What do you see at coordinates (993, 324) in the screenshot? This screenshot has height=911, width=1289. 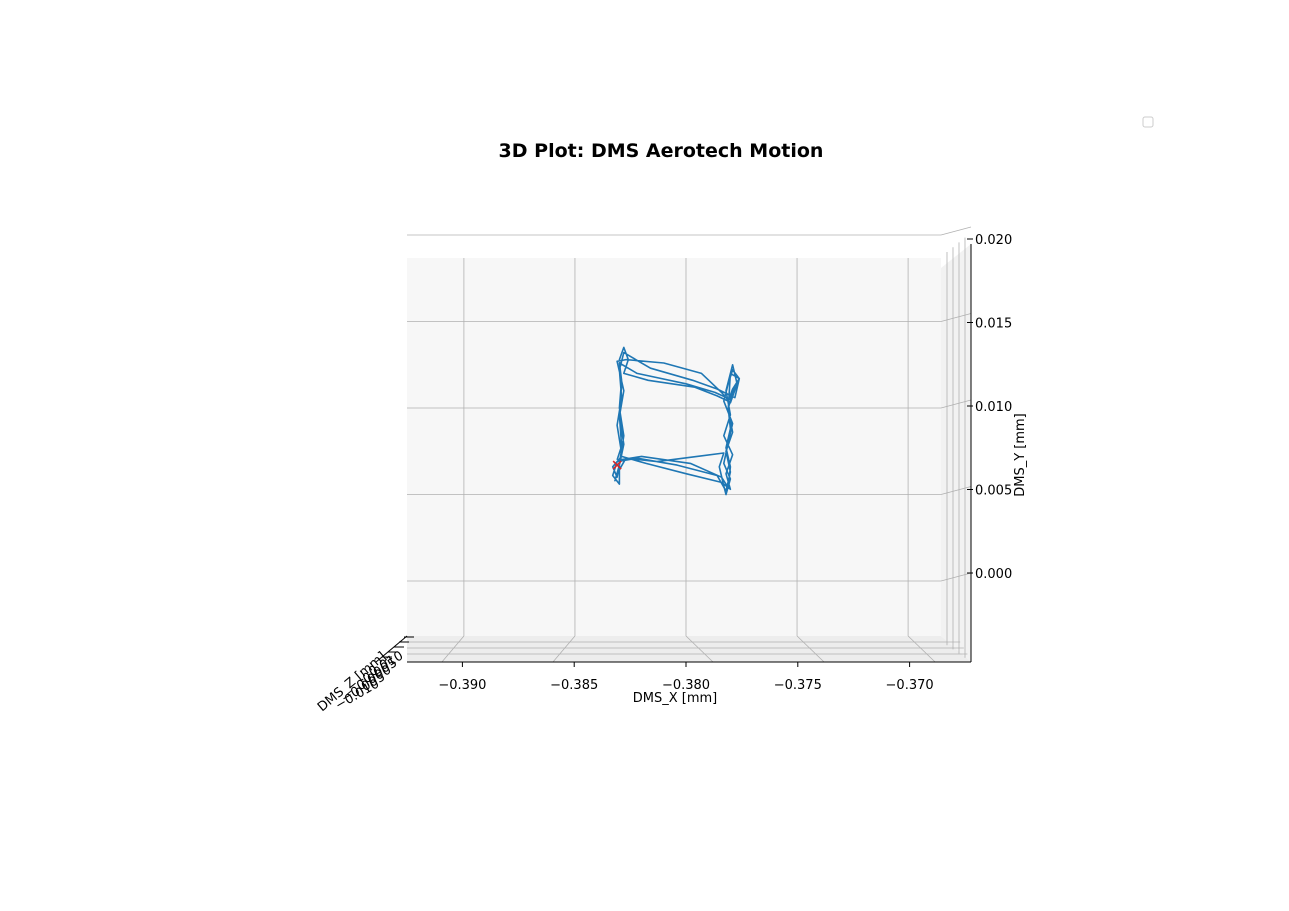 I see `y-tick-label: 0.015` at bounding box center [993, 324].